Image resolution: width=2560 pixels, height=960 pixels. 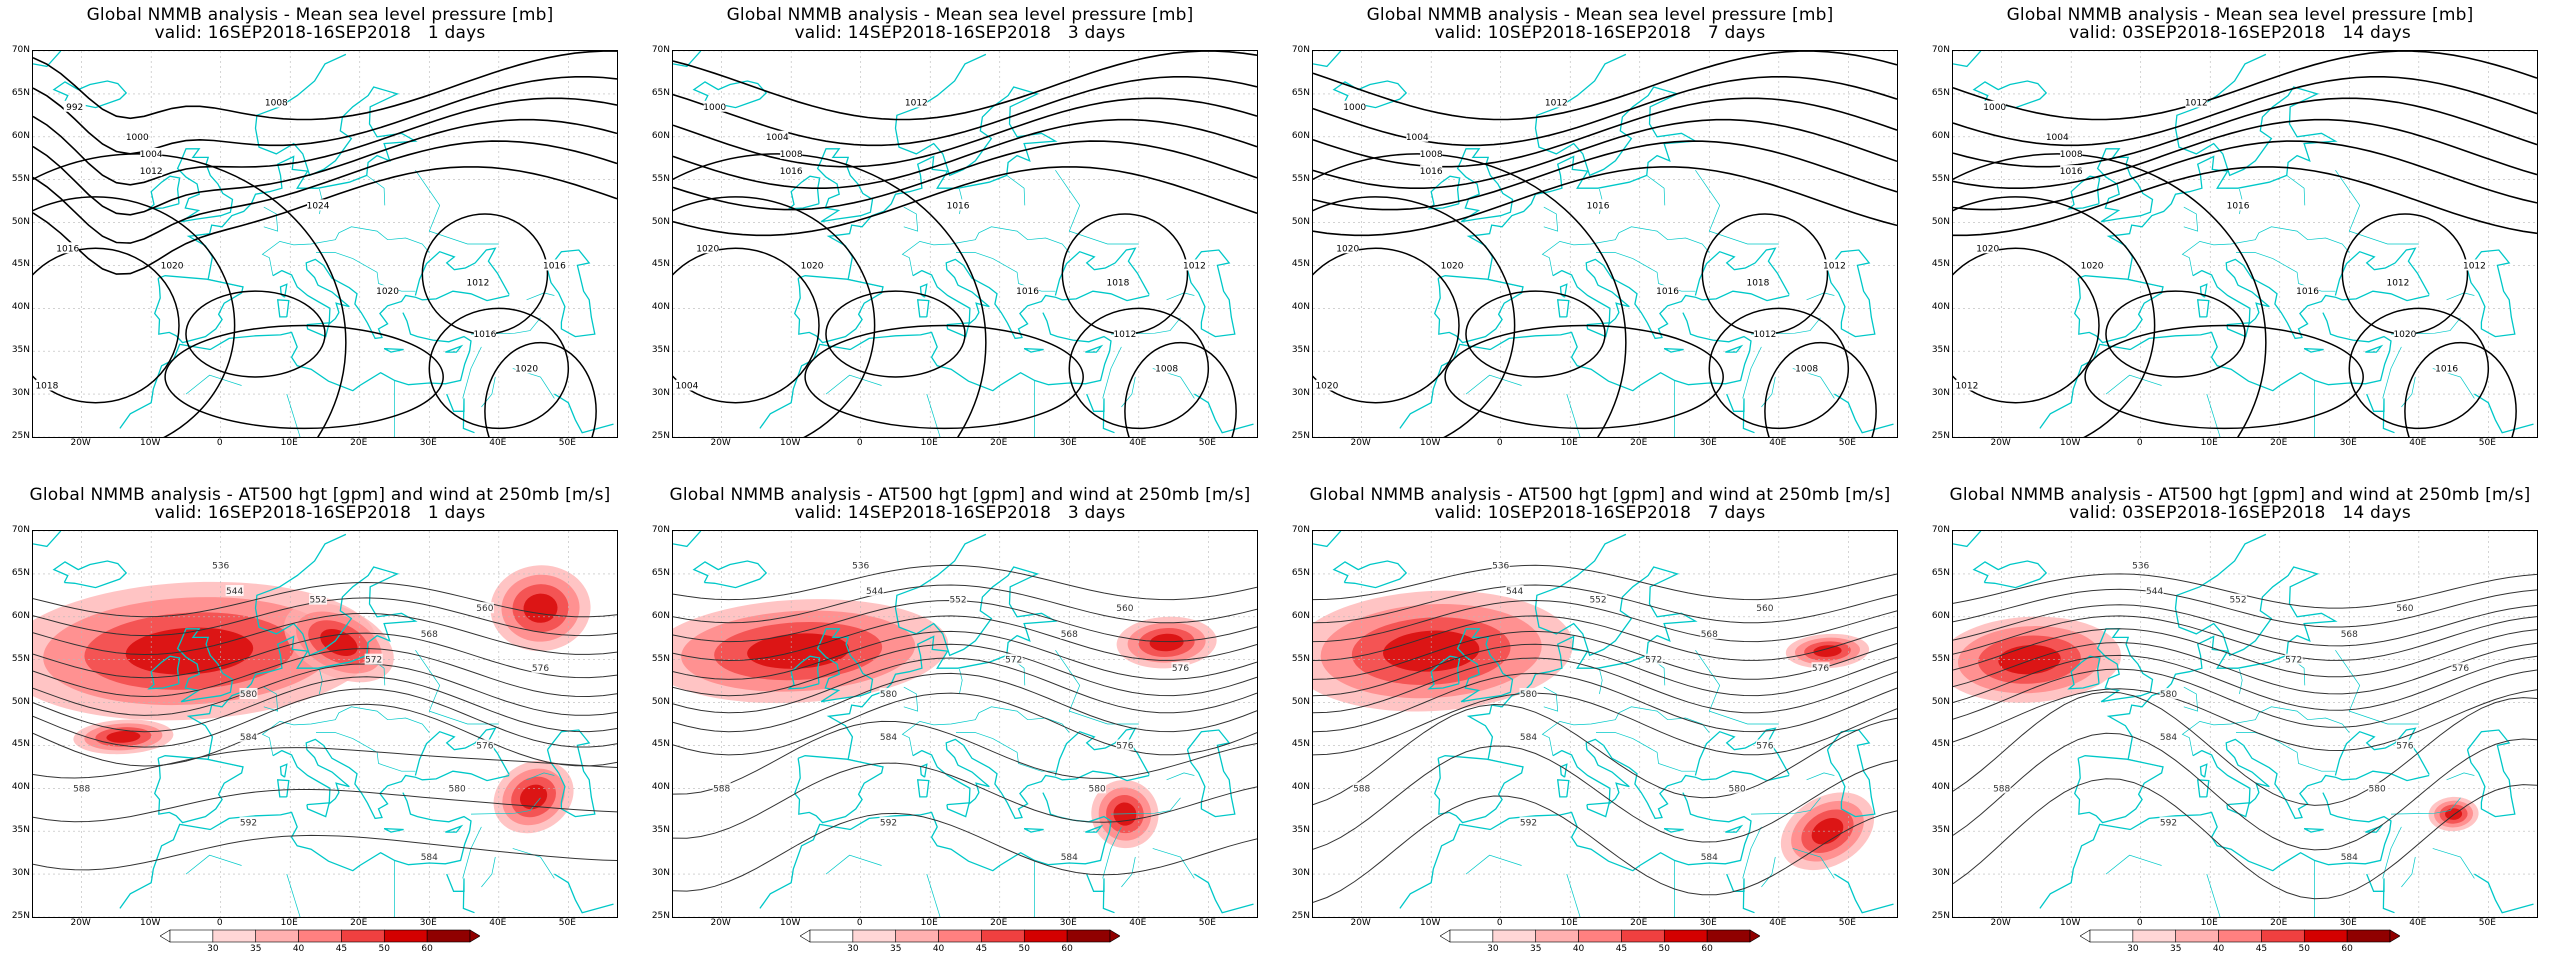 I want to click on height-label: 560, so click(x=2404, y=609).